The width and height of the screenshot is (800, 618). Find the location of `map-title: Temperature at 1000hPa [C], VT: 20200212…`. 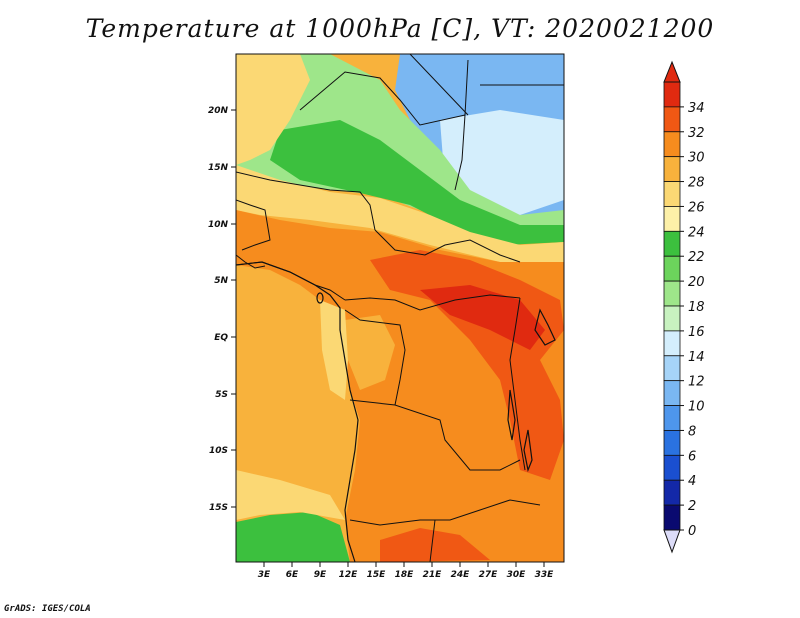

map-title: Temperature at 1000hPa [C], VT: 20200212… is located at coordinates (400, 28).